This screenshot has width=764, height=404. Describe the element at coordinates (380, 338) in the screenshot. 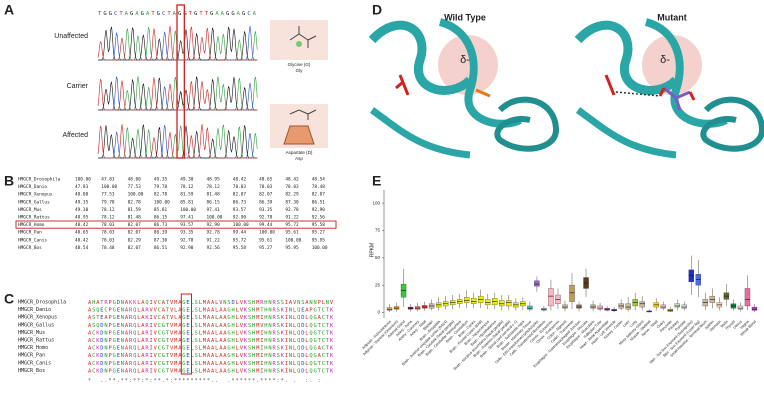

I see `x-tick-label: Adipose - Visceral (Omentum)` at that location.